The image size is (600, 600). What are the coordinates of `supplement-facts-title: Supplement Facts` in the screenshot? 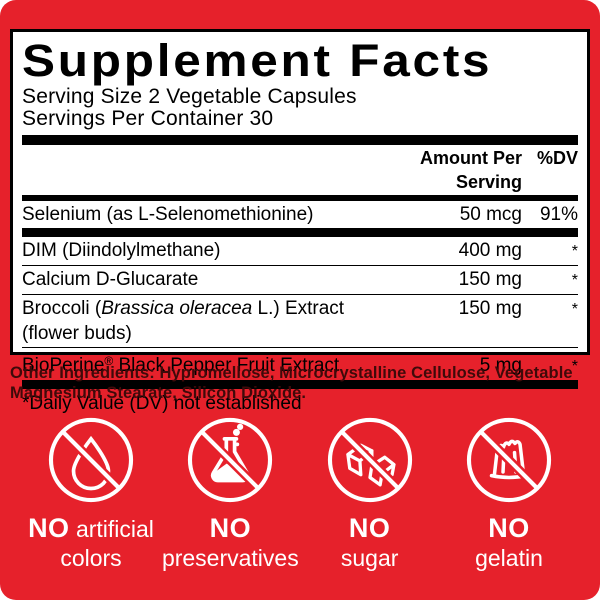 It's located at (257, 60).